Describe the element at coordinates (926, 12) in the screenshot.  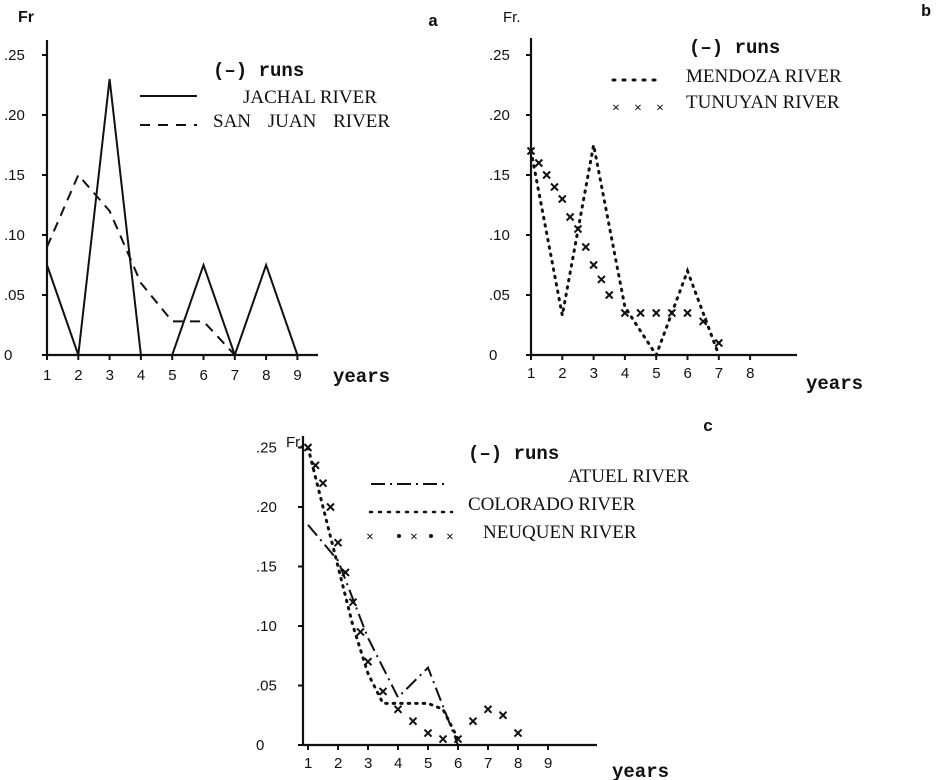
I see `panel-b-label: b` at that location.